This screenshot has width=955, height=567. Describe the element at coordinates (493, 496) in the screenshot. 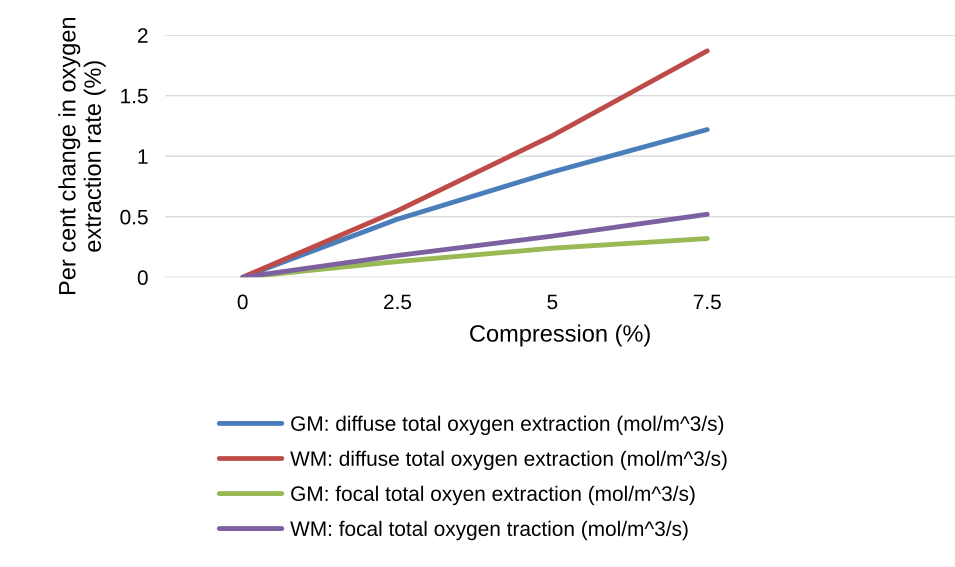

I see `legend-label: GM: focal total oxyen extraction (mol/m^3/s)` at that location.